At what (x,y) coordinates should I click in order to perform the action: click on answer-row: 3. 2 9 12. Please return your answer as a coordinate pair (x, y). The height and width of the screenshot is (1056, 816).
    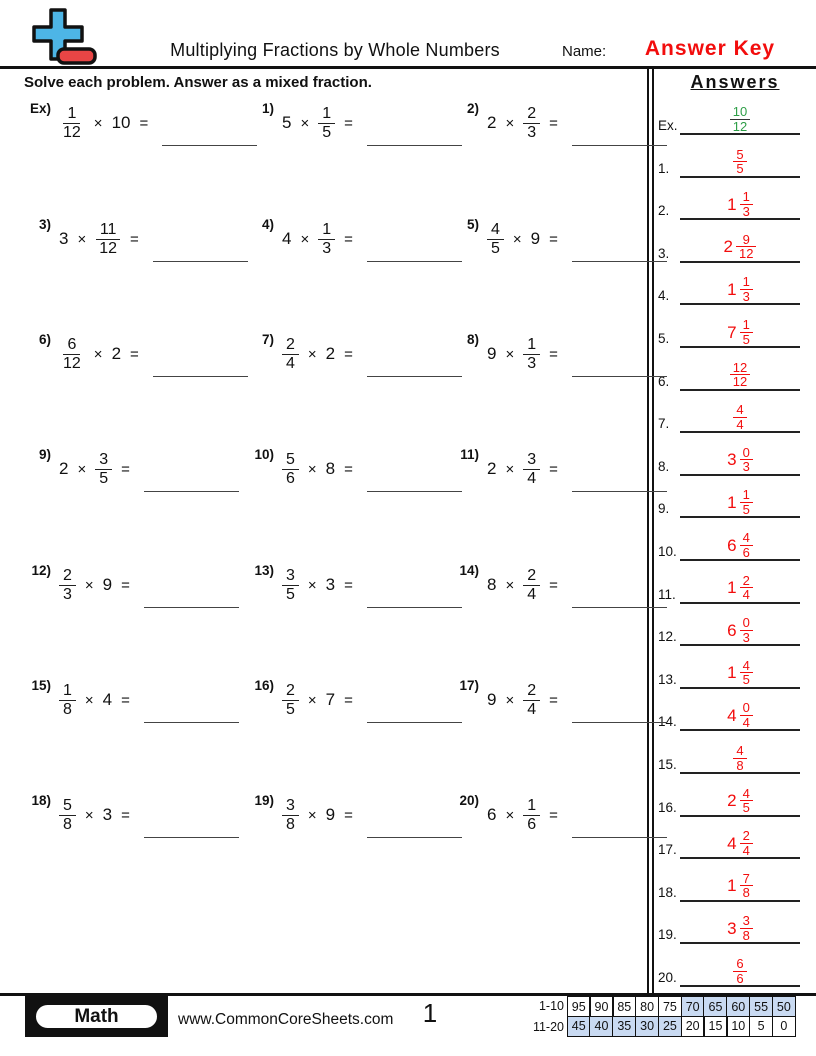
    Looking at the image, I should click on (732, 242).